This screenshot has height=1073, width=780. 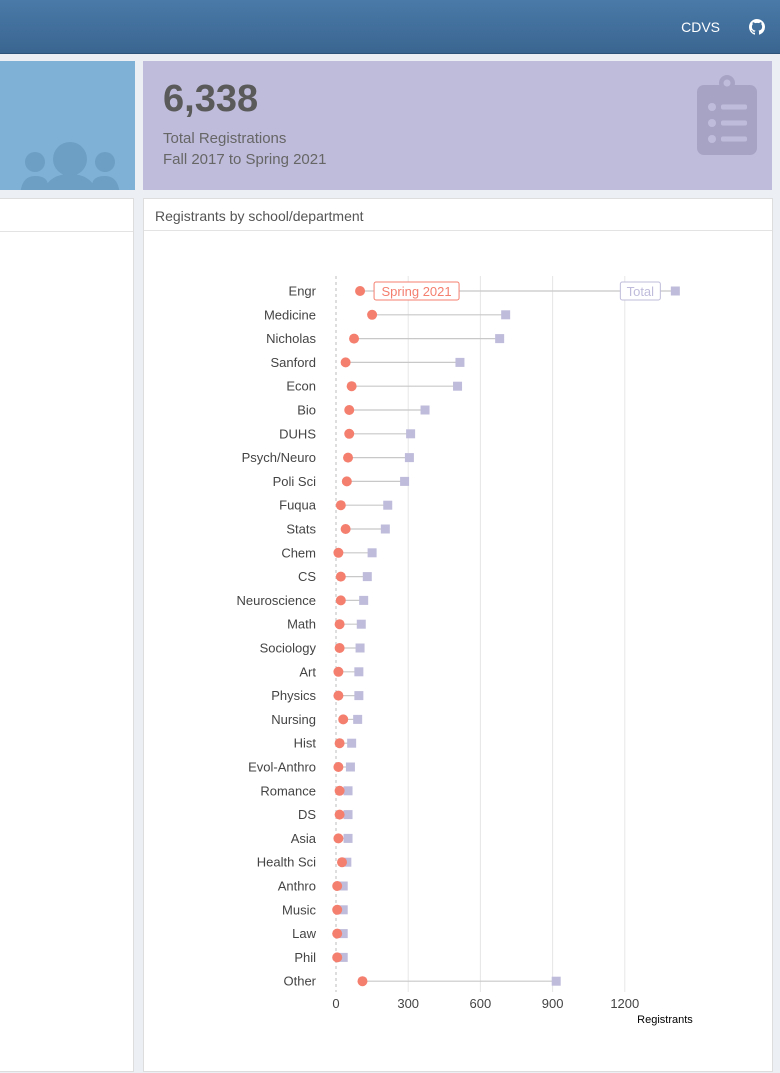 What do you see at coordinates (301, 624) in the screenshot?
I see `category-label: Math` at bounding box center [301, 624].